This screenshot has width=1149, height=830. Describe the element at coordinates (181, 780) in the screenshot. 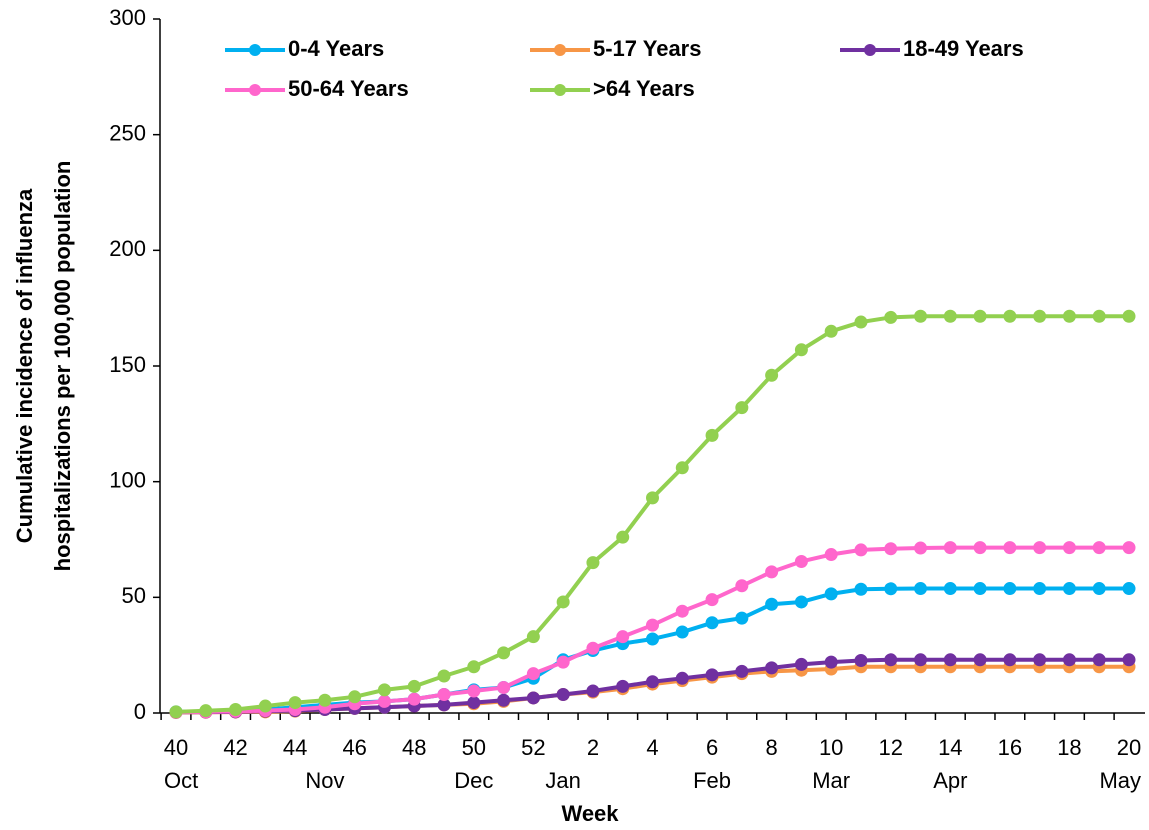

I see `x-group-label: Oct` at that location.